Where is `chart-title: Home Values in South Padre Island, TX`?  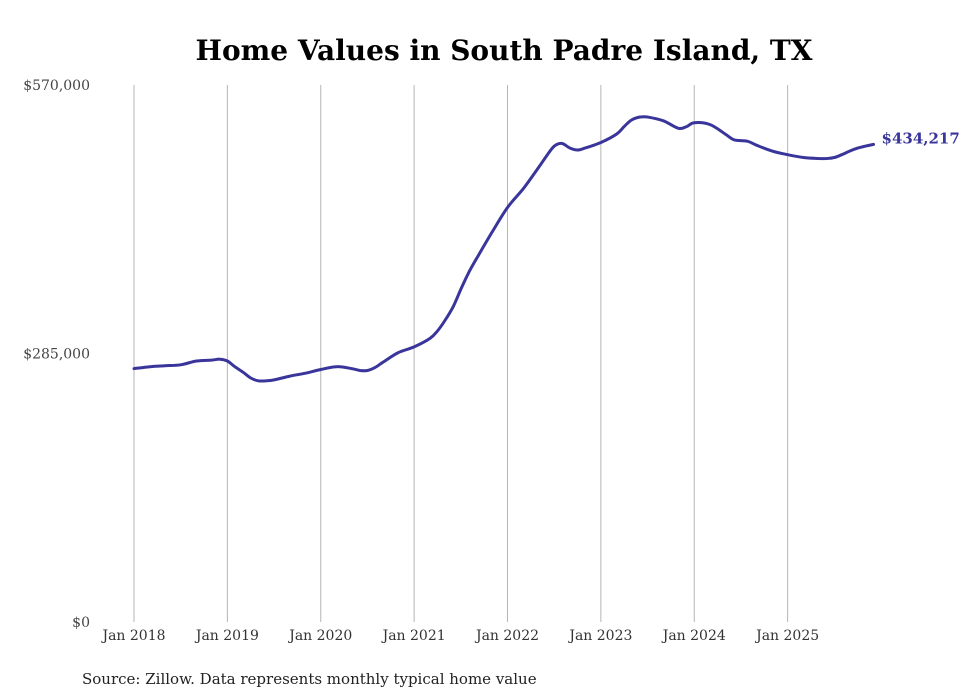 chart-title: Home Values in South Padre Island, TX is located at coordinates (504, 50).